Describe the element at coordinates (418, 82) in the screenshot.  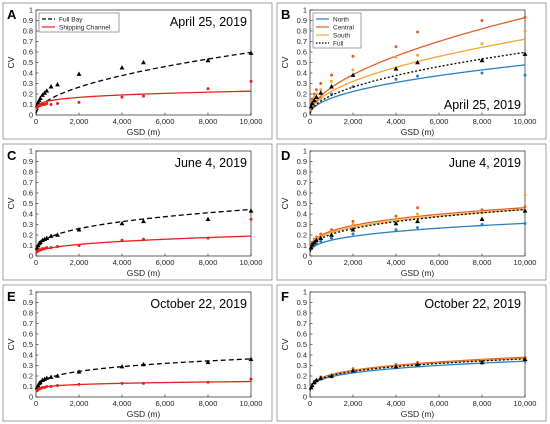
I see `series-full` at that location.